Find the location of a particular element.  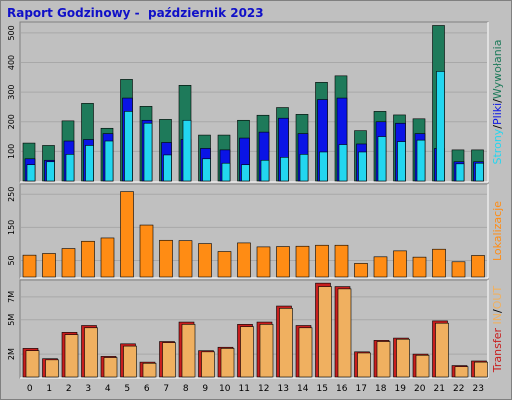

transfer-ytick-label: 5M is located at coordinates (11, 320).